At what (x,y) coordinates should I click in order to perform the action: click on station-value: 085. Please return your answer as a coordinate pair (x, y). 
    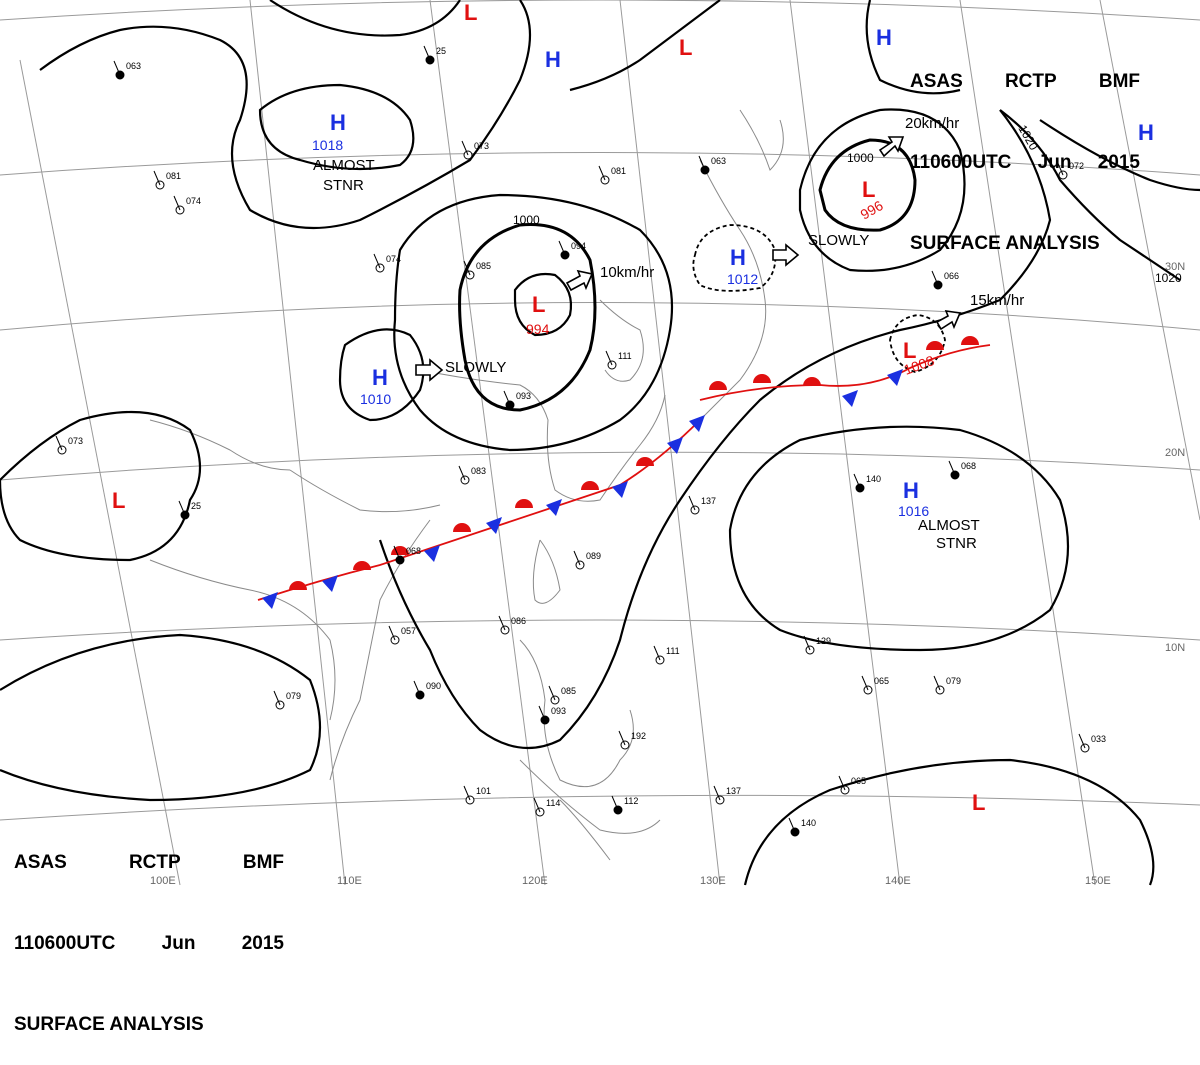
    Looking at the image, I should click on (568, 691).